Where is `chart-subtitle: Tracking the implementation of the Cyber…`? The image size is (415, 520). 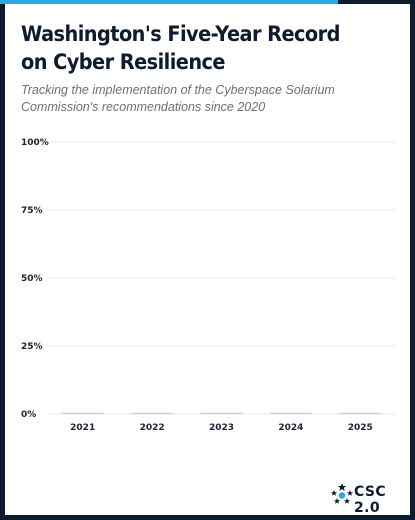
chart-subtitle: Tracking the implementation of the Cyber… is located at coordinates (178, 98).